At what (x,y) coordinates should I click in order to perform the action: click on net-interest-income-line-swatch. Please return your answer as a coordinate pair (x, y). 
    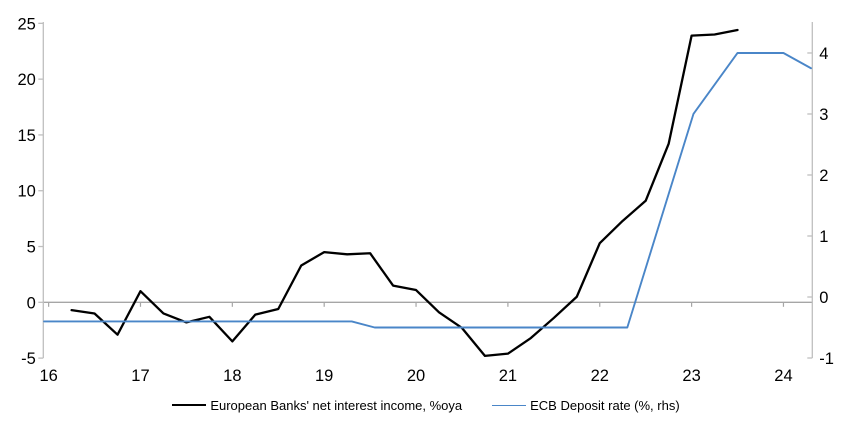
    Looking at the image, I should click on (189, 405).